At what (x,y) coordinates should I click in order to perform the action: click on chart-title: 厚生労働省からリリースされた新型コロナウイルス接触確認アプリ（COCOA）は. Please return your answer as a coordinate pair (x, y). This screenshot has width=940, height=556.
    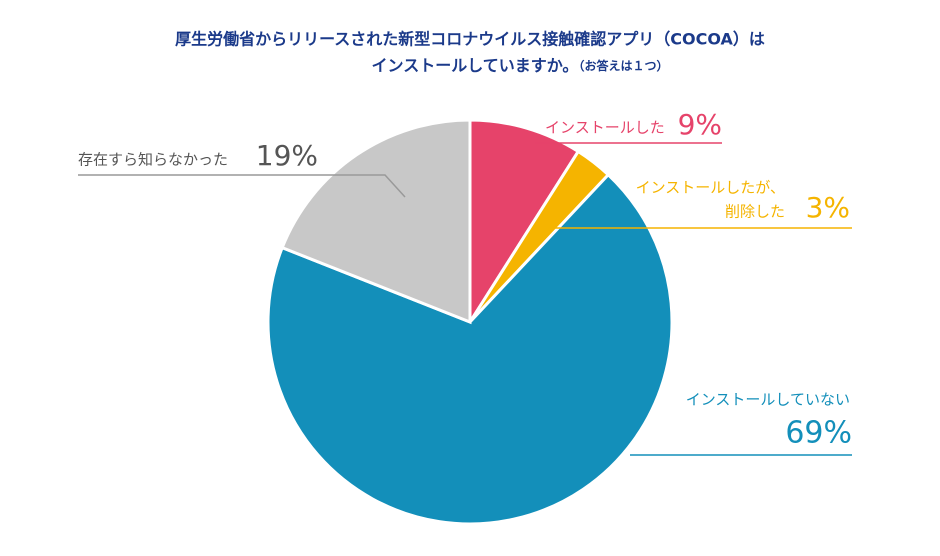
    Looking at the image, I should click on (470, 39).